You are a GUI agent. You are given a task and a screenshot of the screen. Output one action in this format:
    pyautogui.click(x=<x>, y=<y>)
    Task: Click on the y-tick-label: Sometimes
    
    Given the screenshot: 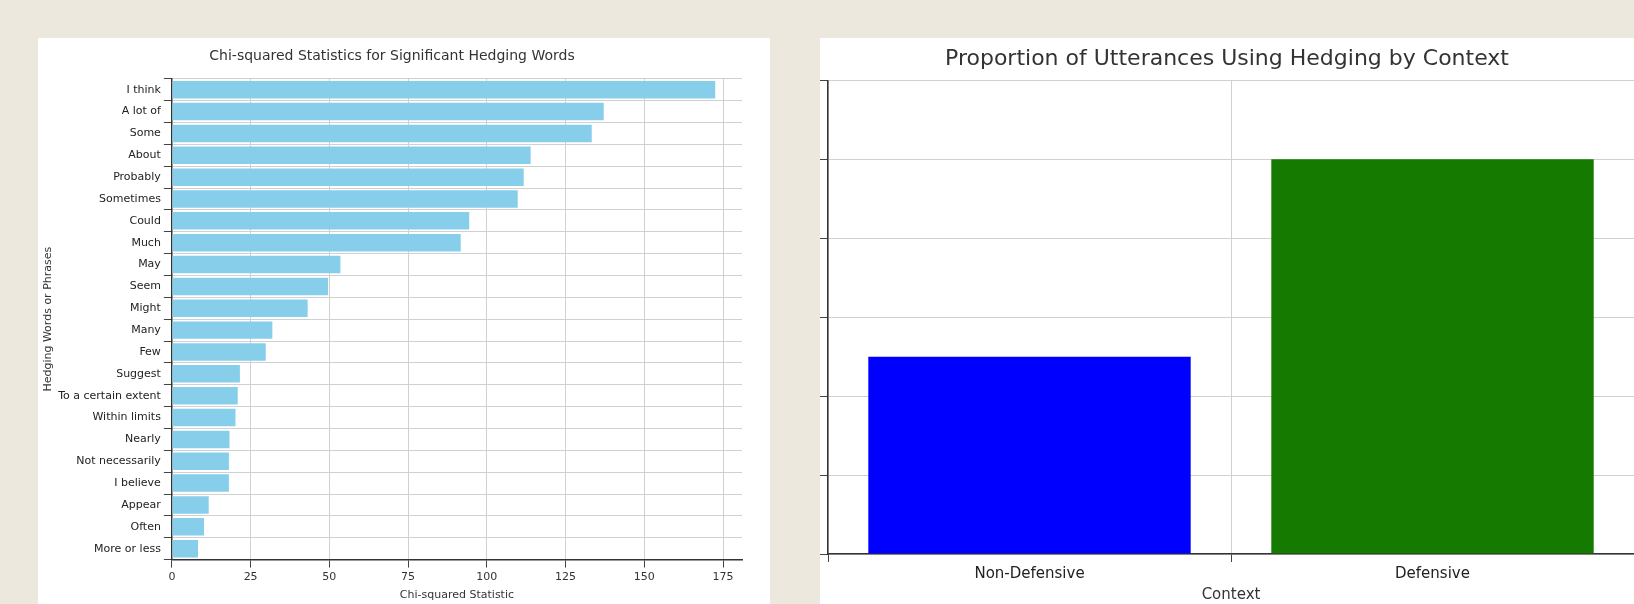 What is the action you would take?
    pyautogui.click(x=130, y=198)
    